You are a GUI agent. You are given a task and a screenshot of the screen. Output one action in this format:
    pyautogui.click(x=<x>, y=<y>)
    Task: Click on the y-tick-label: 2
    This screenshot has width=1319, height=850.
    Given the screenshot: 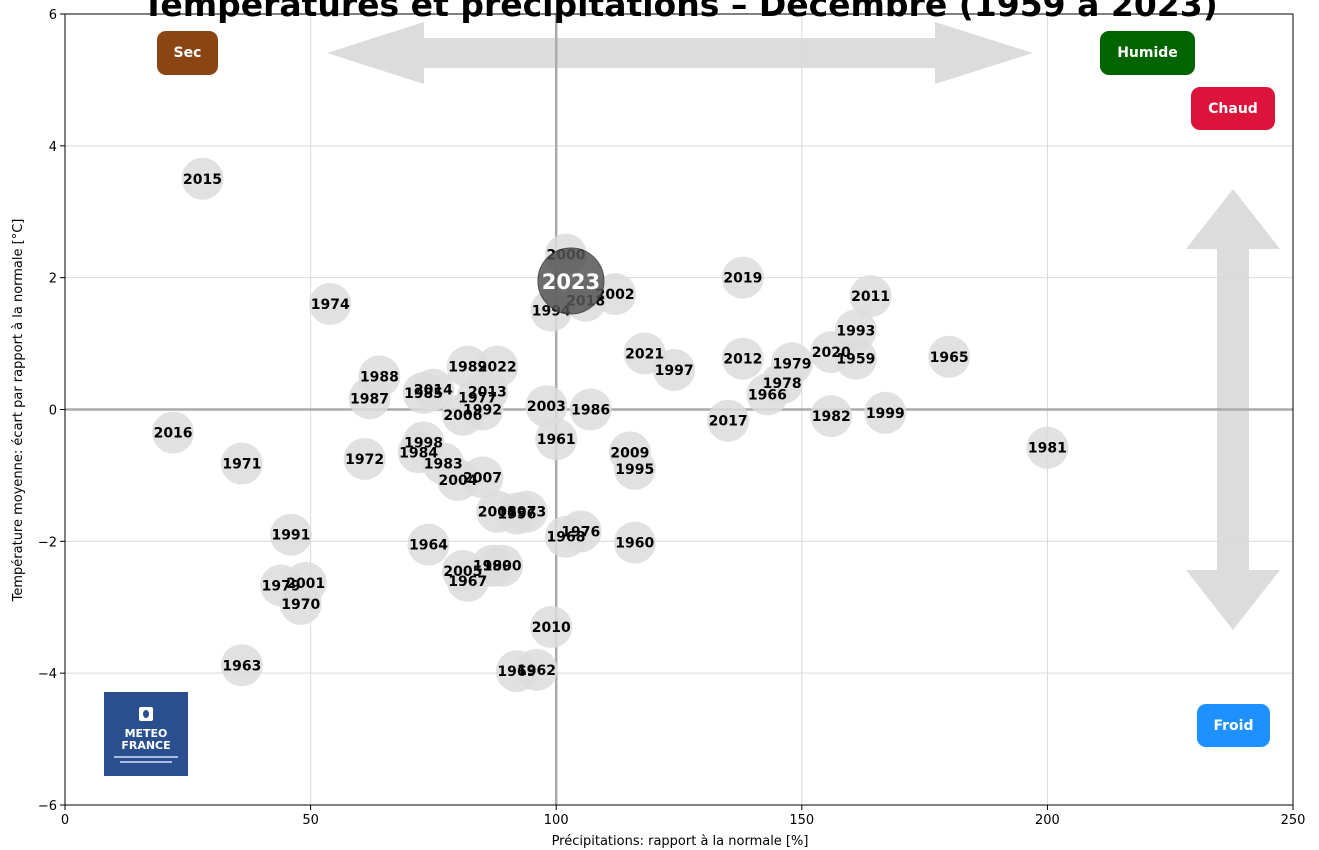 What is the action you would take?
    pyautogui.click(x=53, y=279)
    